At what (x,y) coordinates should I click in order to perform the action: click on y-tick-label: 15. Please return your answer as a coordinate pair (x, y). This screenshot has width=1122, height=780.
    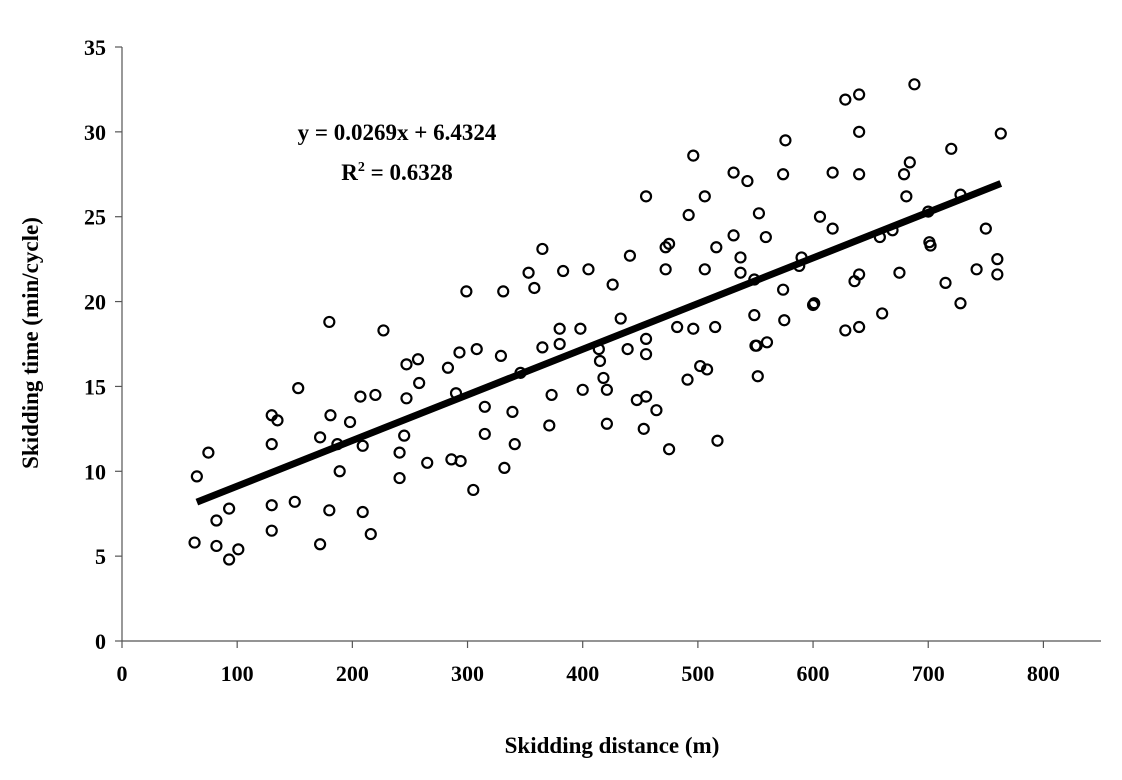
    Looking at the image, I should click on (95, 386).